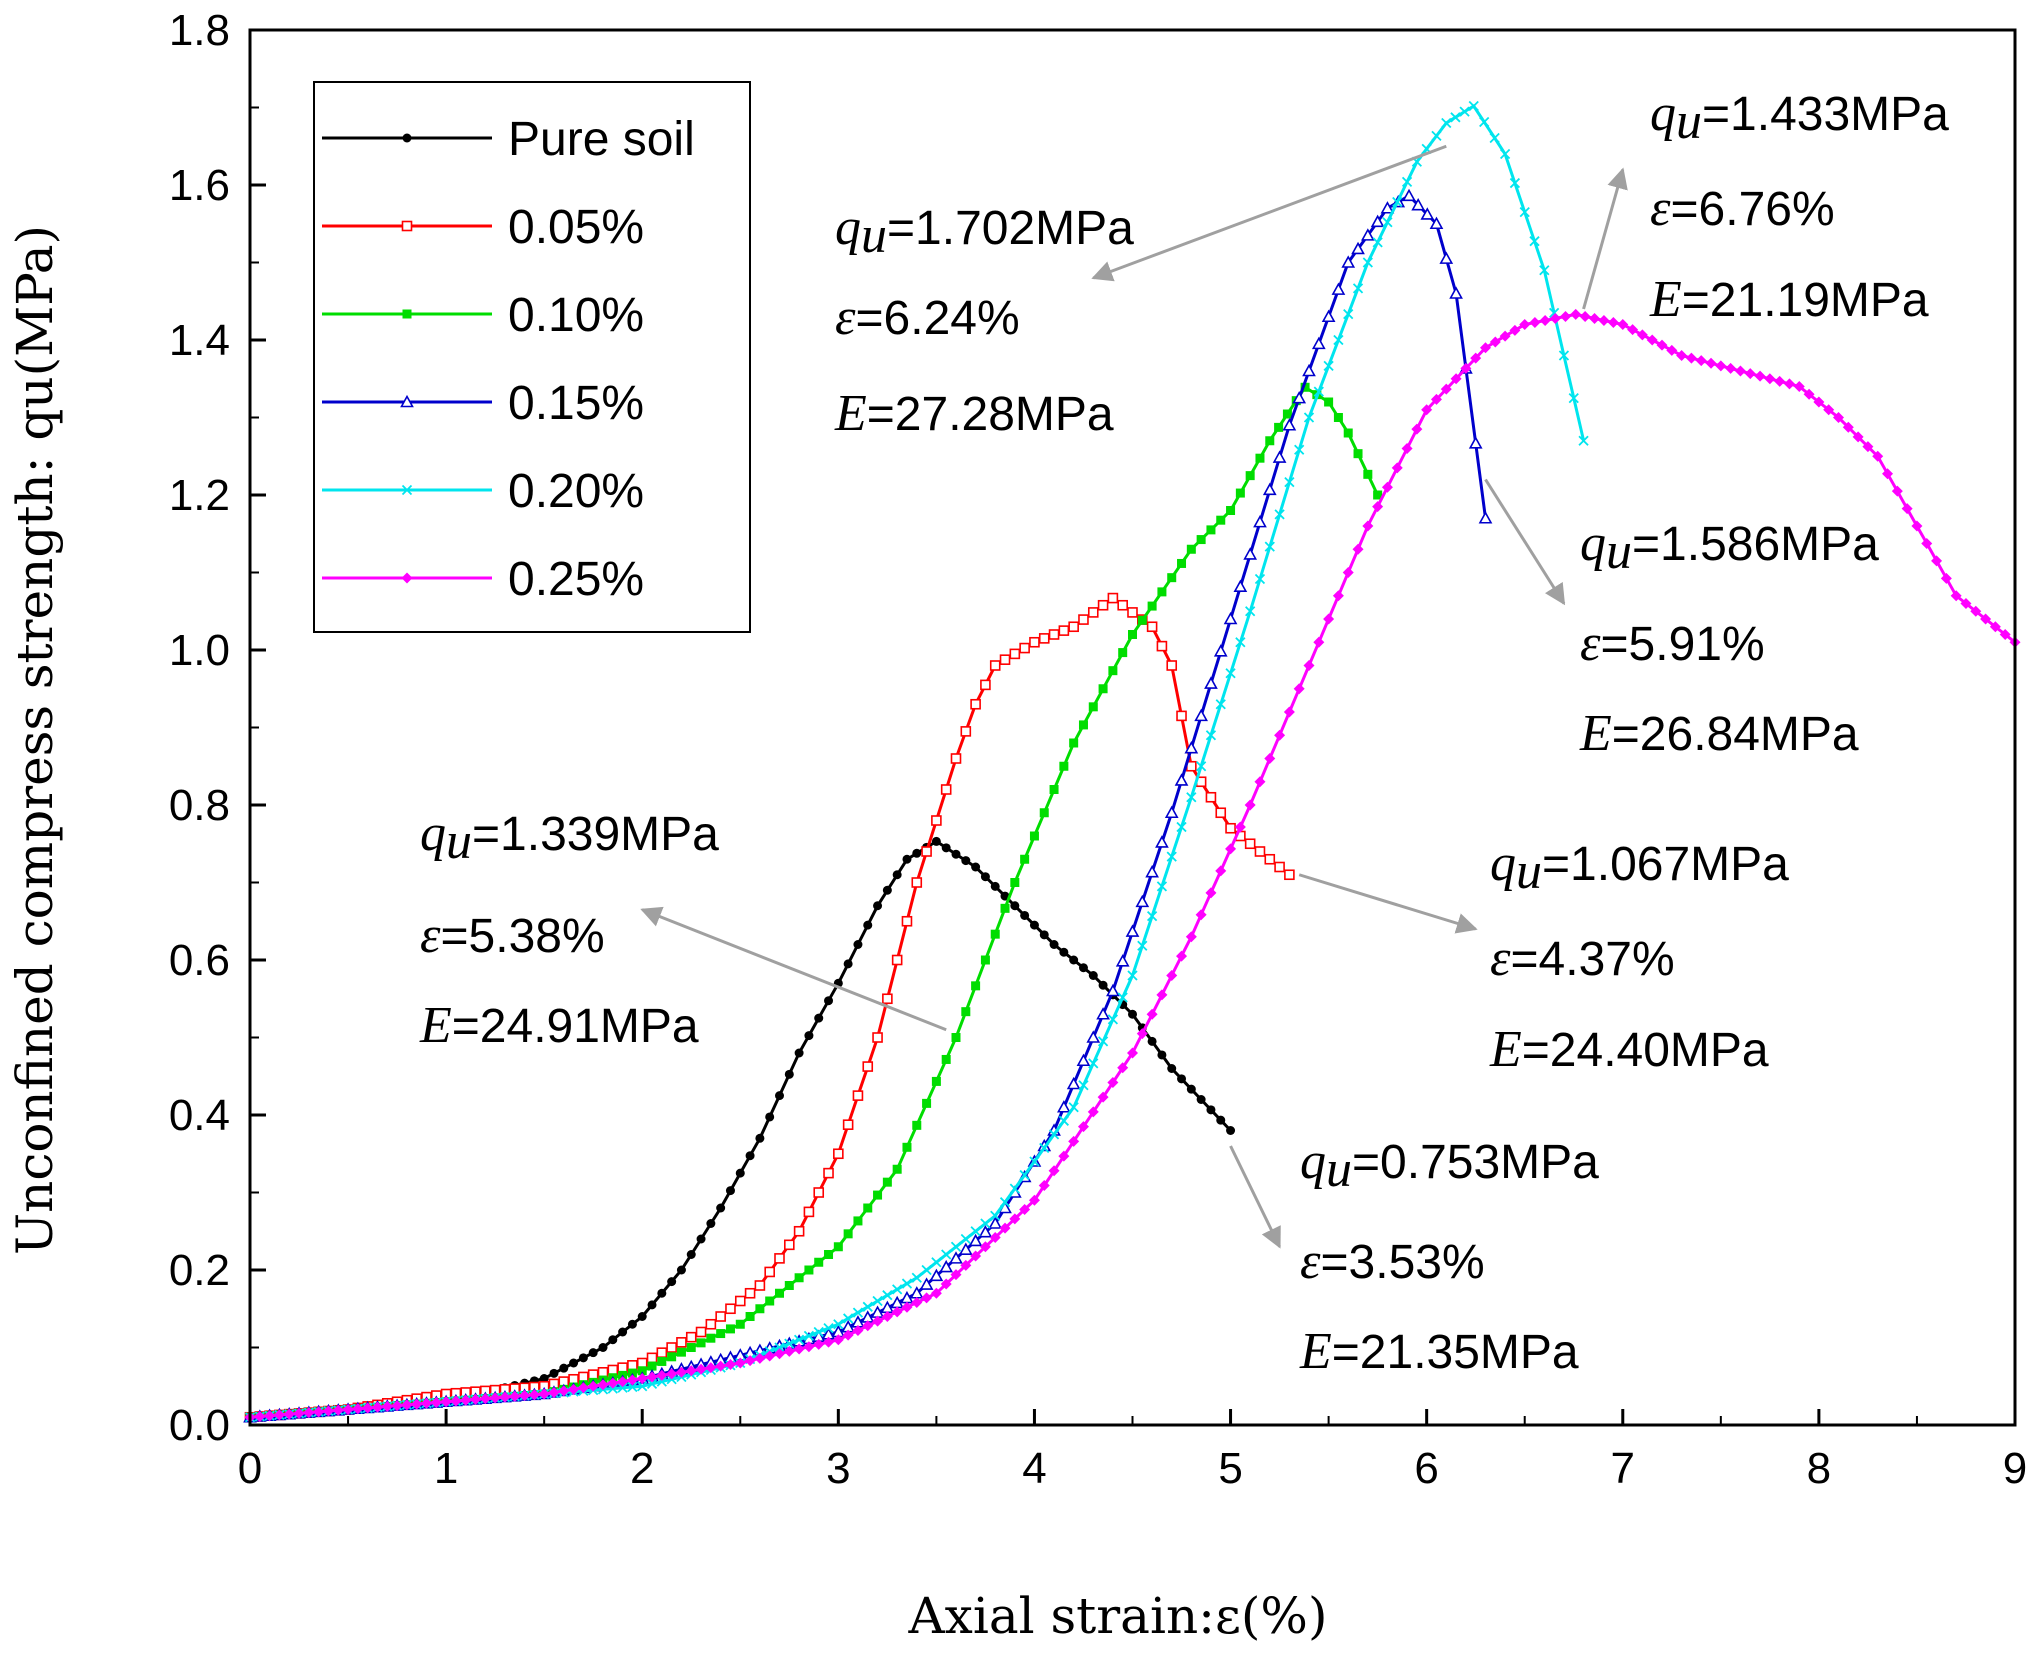 The width and height of the screenshot is (2034, 1663). Describe the element at coordinates (1799, 117) in the screenshot. I see `svg-text: qu=1.433MPa` at that location.